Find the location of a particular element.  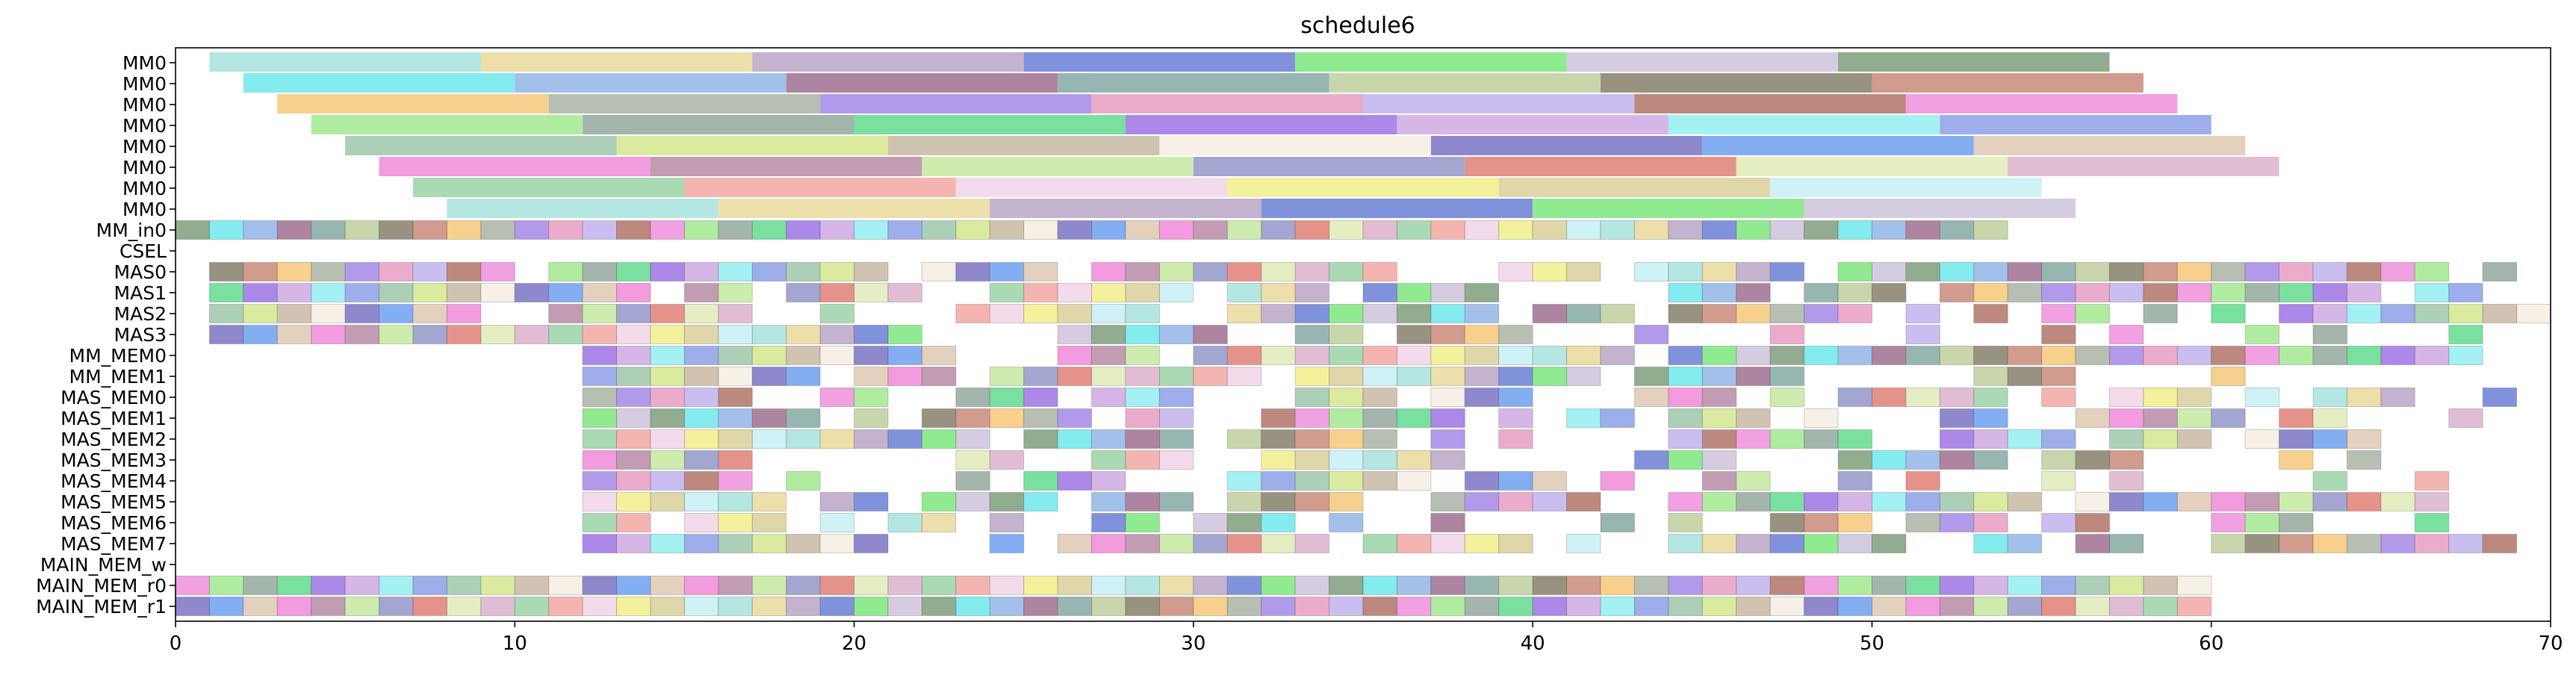

y-tick-label: CSEL is located at coordinates (143, 251).